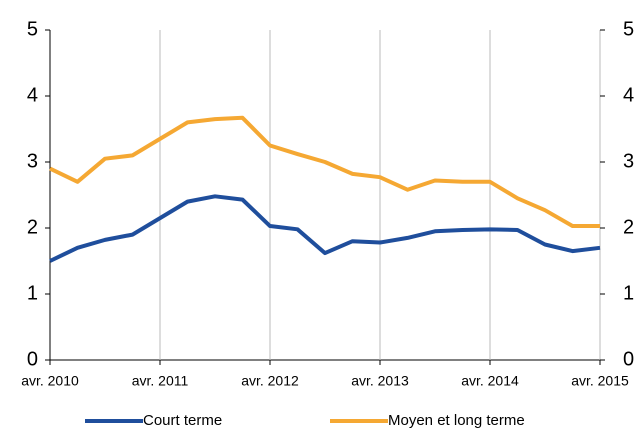  What do you see at coordinates (628, 95) in the screenshot?
I see `y2-tick-label: 4` at bounding box center [628, 95].